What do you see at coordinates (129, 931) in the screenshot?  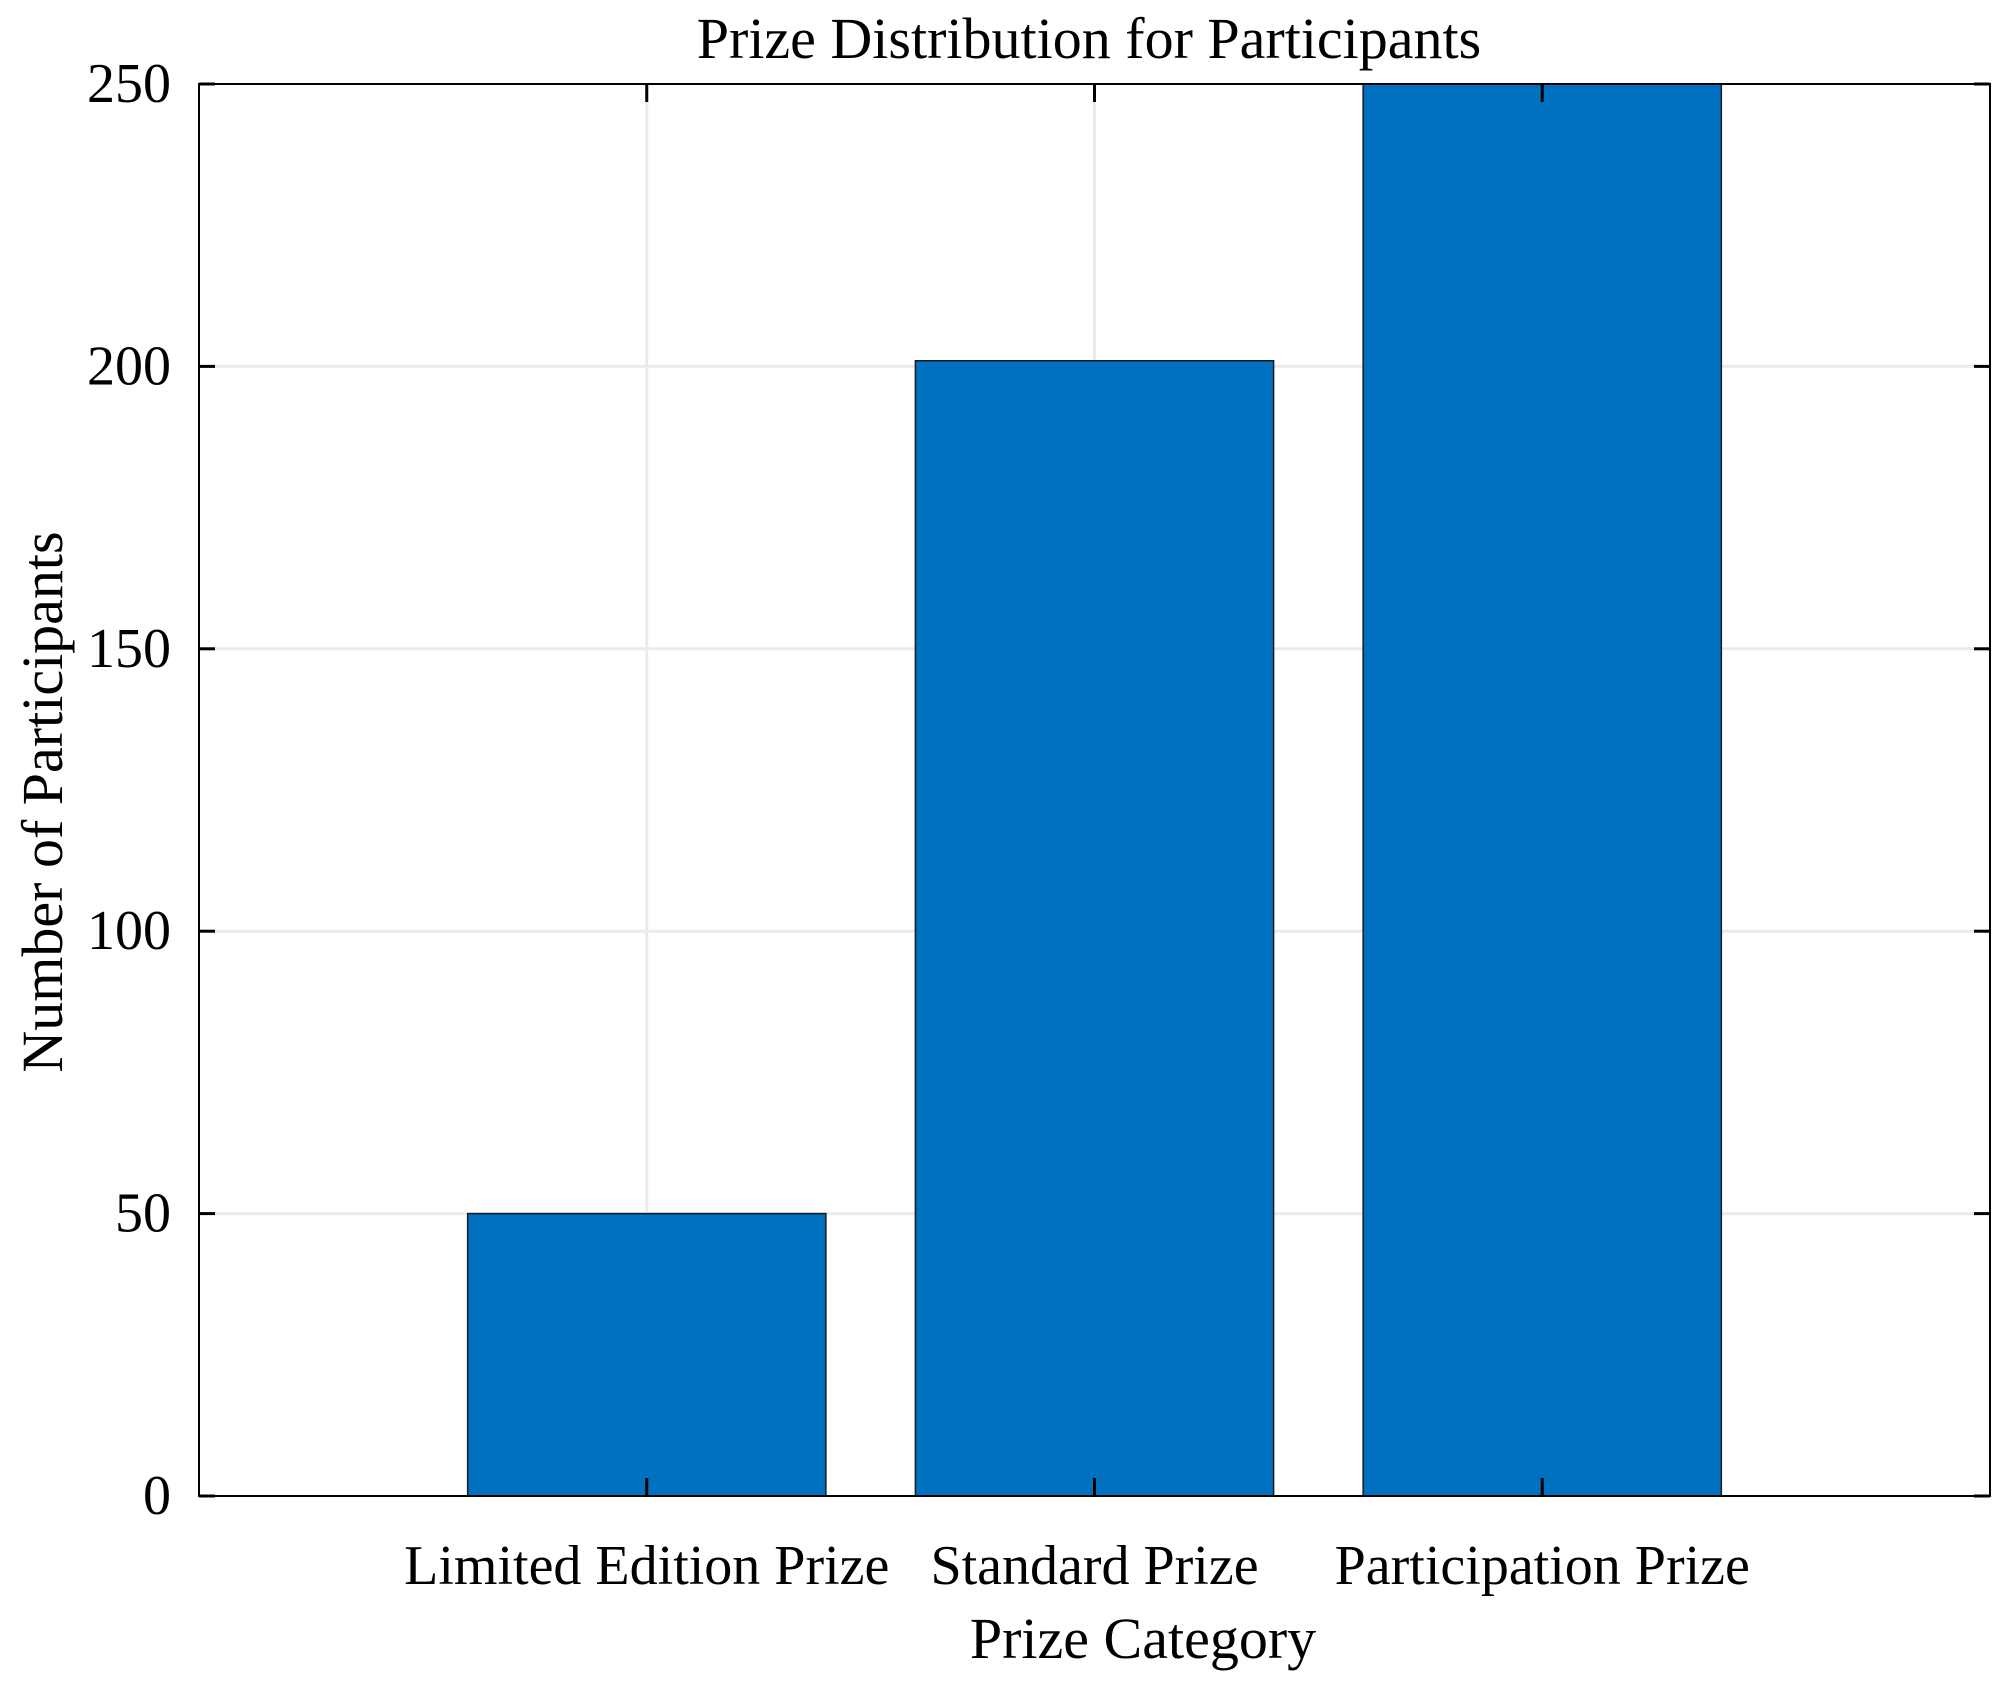 I see `y-tick-label: 100` at bounding box center [129, 931].